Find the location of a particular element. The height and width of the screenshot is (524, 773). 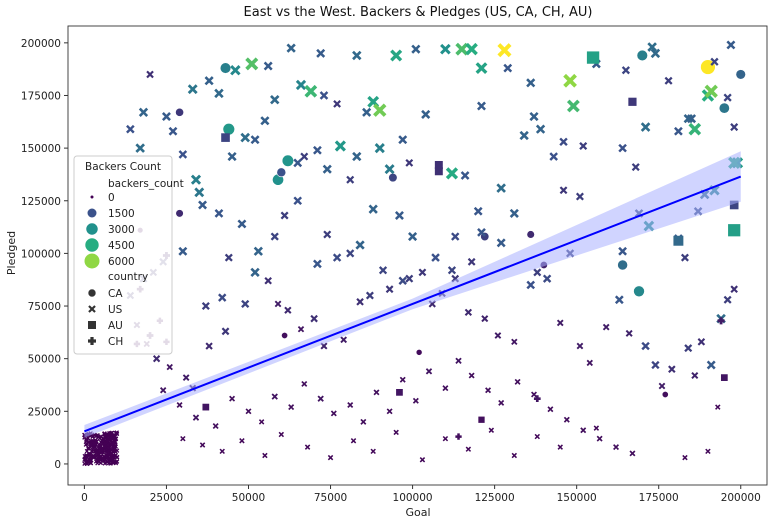

legend-size-label: 6000 is located at coordinates (121, 262).